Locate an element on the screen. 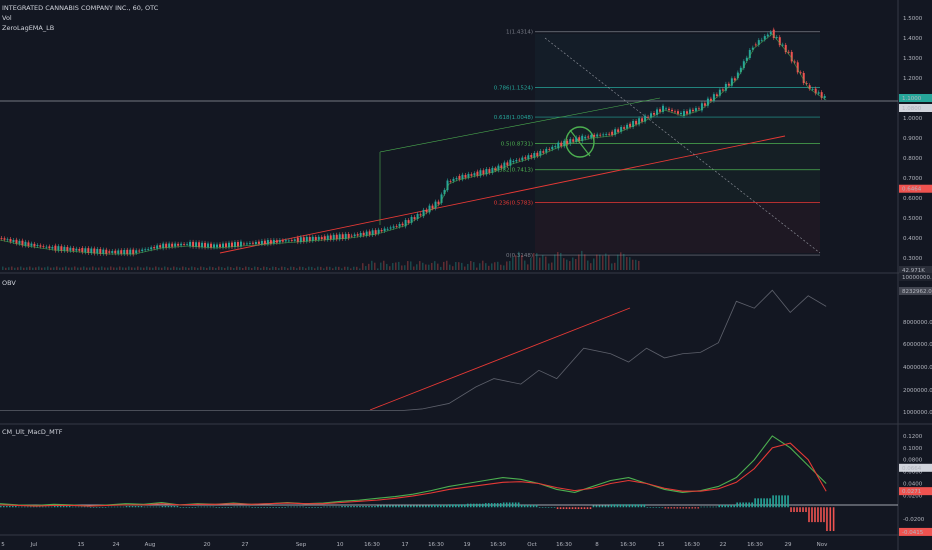 This screenshot has height=550, width=932. macd-tick-label: 0.1000 is located at coordinates (913, 449).